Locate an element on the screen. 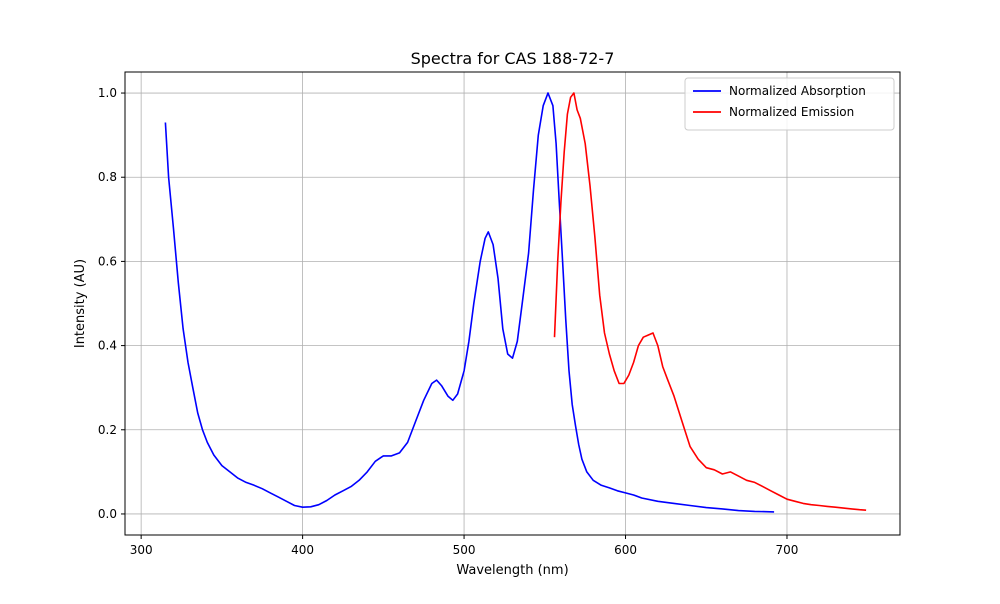 This screenshot has height=604, width=1000. y-tick-label: 1.0 is located at coordinates (107, 93).